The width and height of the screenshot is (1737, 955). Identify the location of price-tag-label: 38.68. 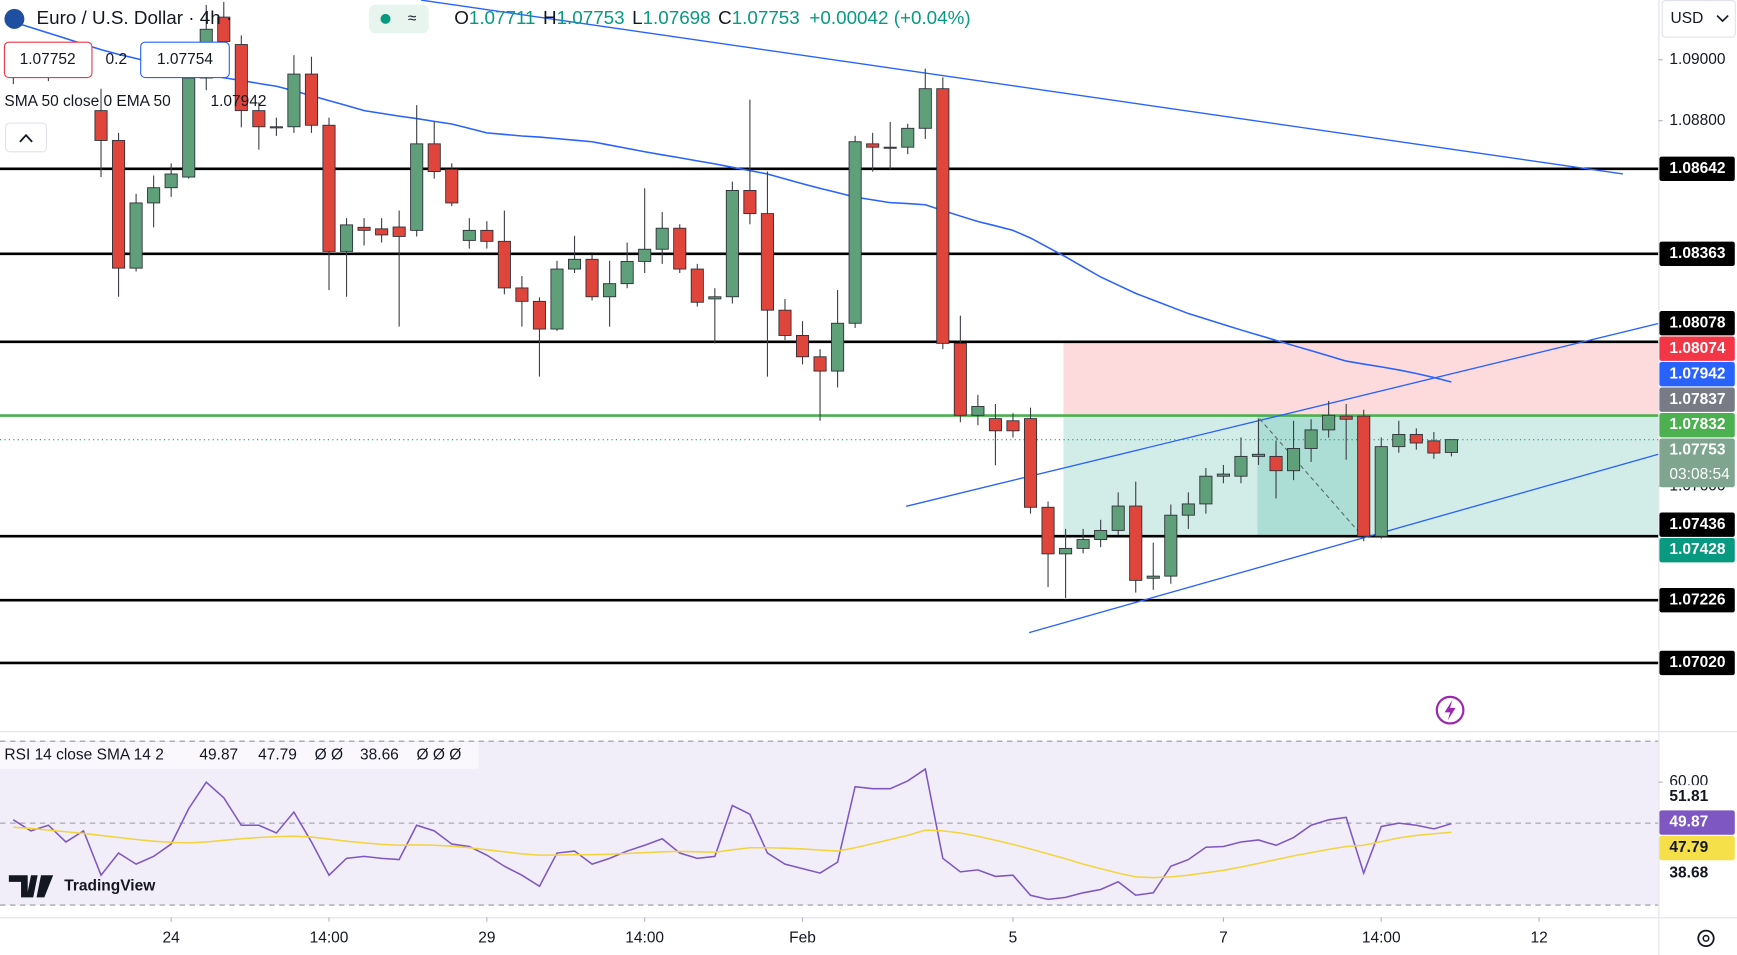
(1688, 873).